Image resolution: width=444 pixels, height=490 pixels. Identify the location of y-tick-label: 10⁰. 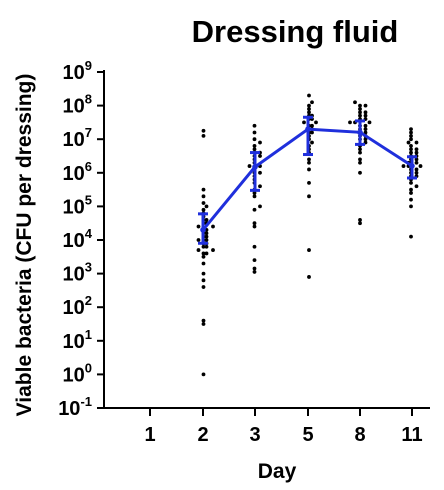
(77, 373).